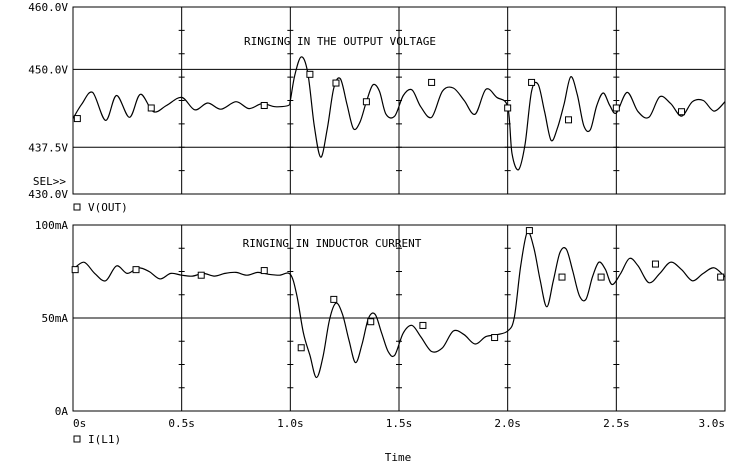 The image size is (740, 474). What do you see at coordinates (77, 207) in the screenshot?
I see `top-legend-marker` at bounding box center [77, 207].